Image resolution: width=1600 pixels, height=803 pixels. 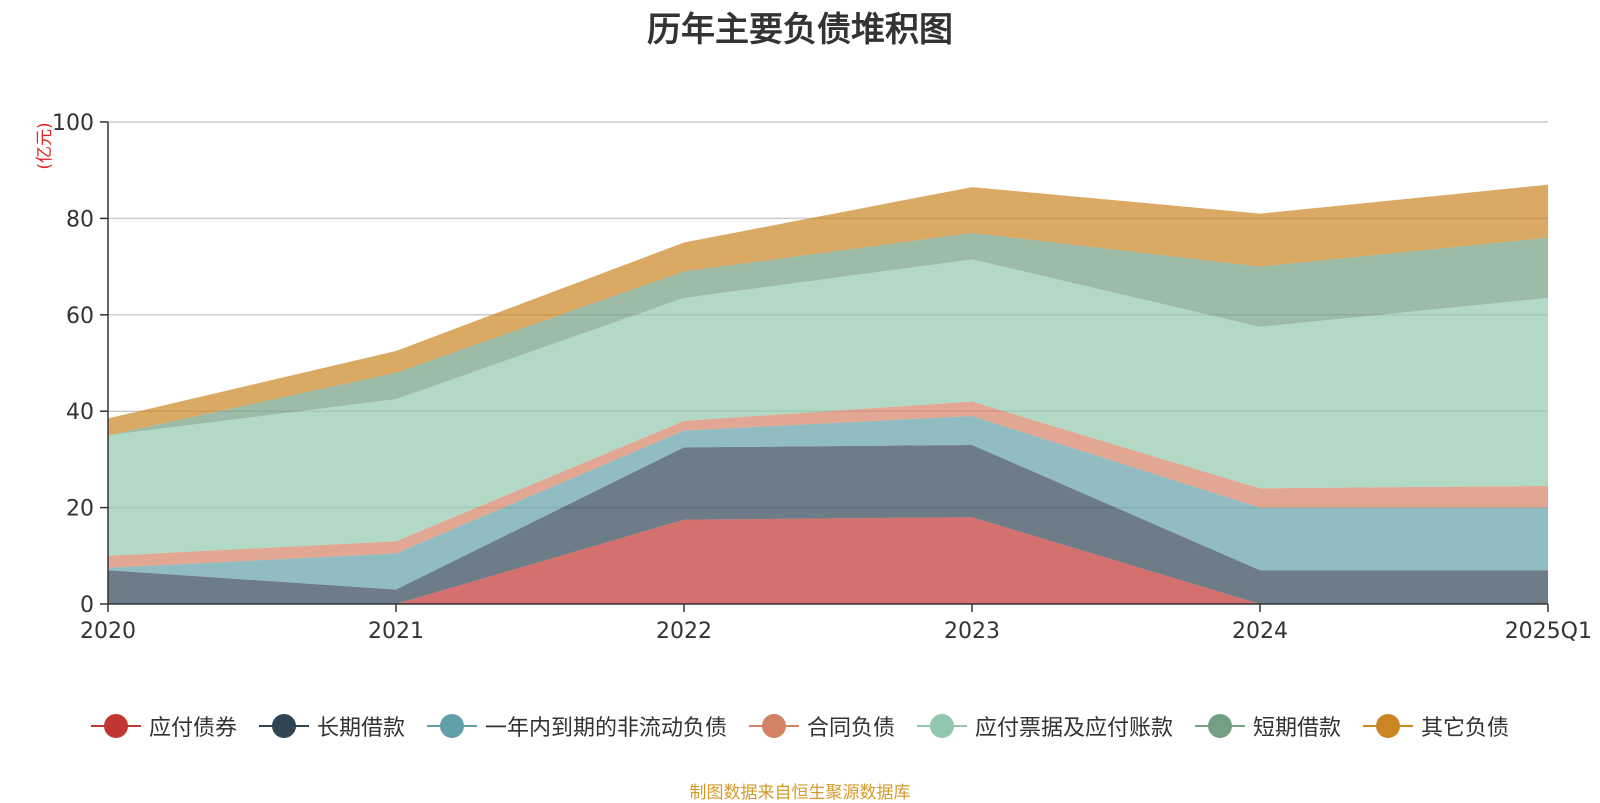 What do you see at coordinates (1260, 631) in the screenshot?
I see `x-tick-label: 2024` at bounding box center [1260, 631].